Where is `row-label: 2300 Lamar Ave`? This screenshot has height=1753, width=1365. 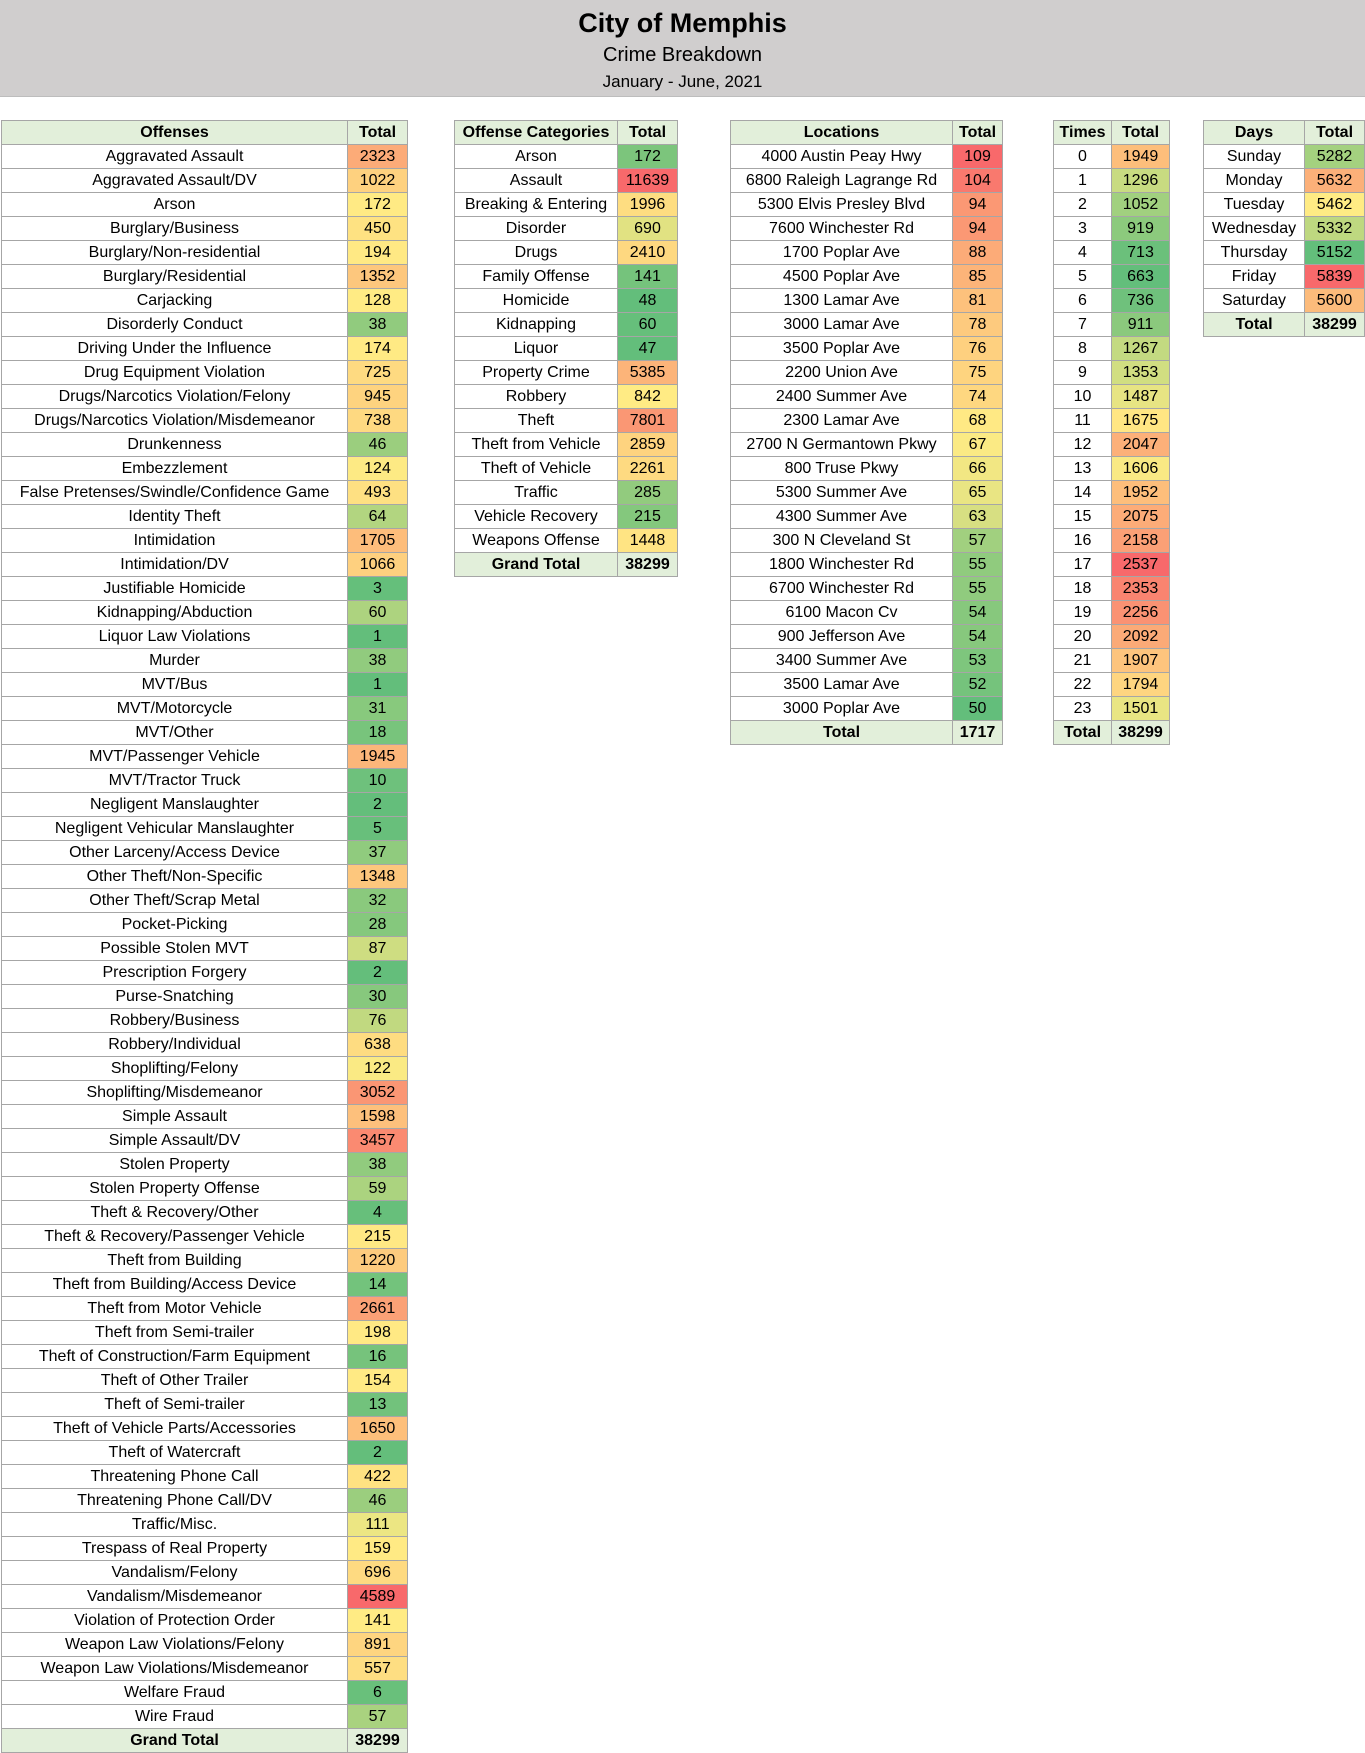 row-label: 2300 Lamar Ave is located at coordinates (841, 420).